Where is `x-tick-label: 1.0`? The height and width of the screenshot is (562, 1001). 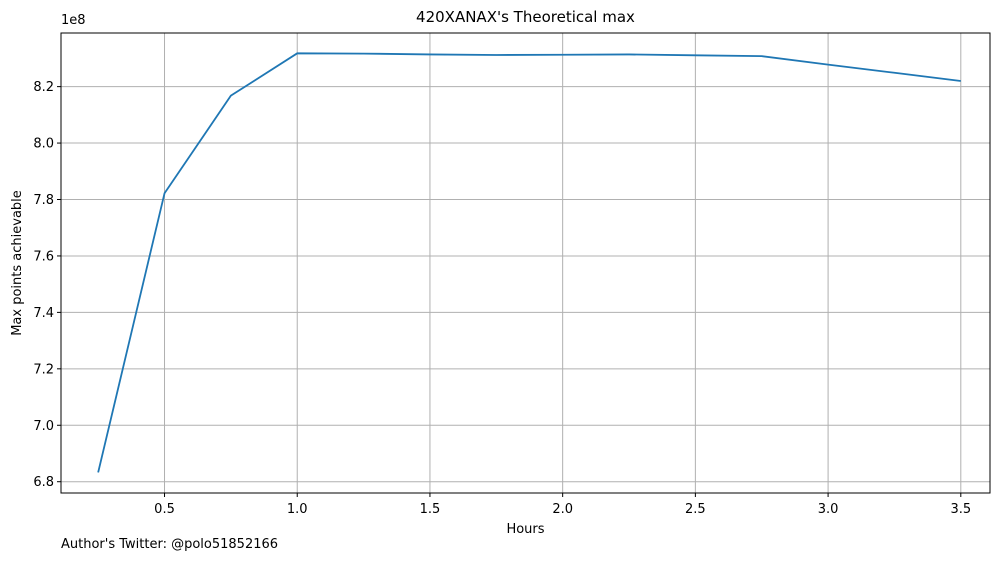
x-tick-label: 1.0 is located at coordinates (297, 509).